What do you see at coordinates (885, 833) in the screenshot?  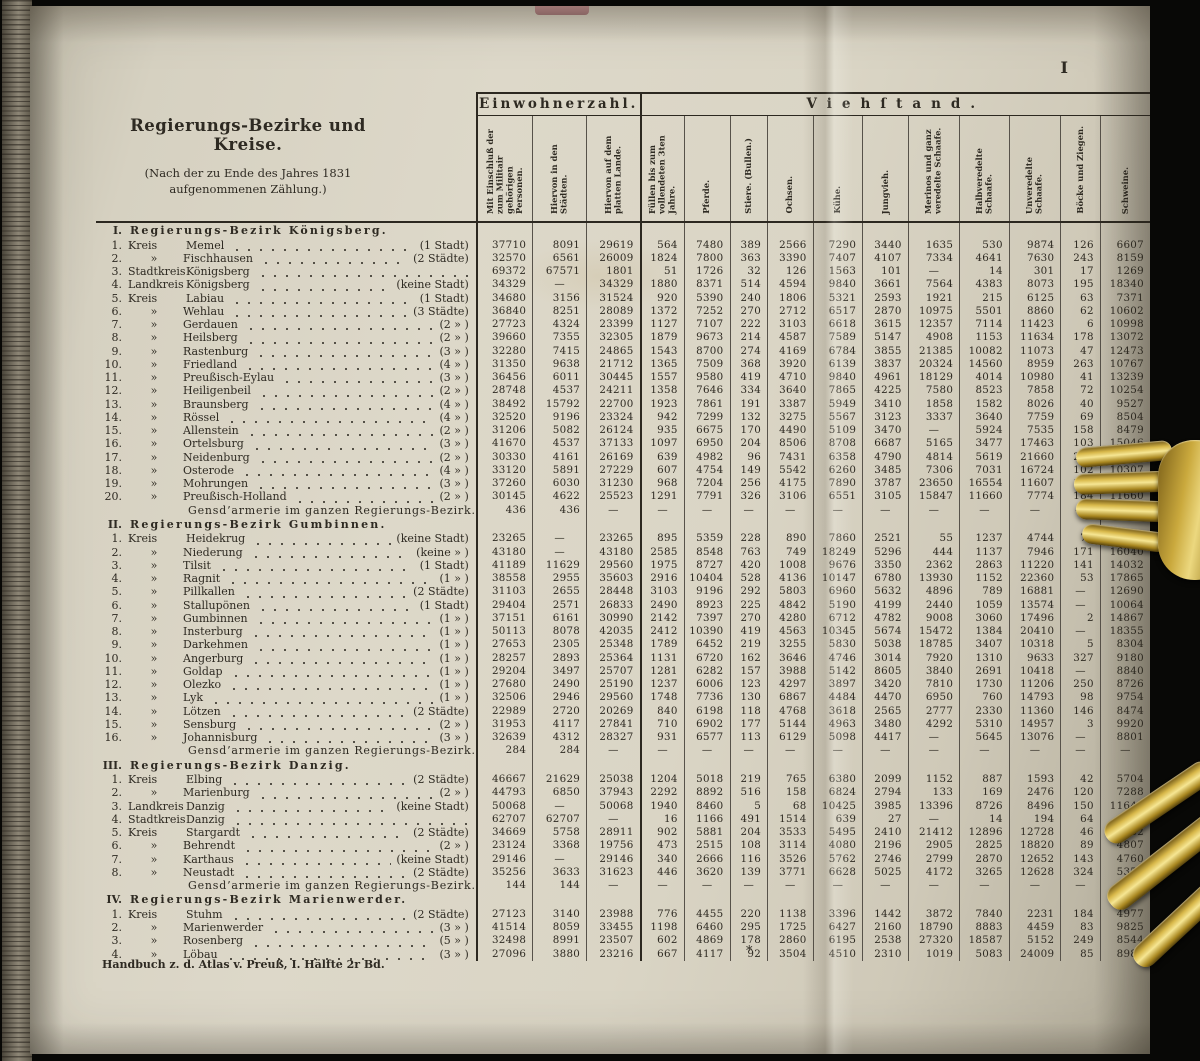 I see `table-cell: 2410` at bounding box center [885, 833].